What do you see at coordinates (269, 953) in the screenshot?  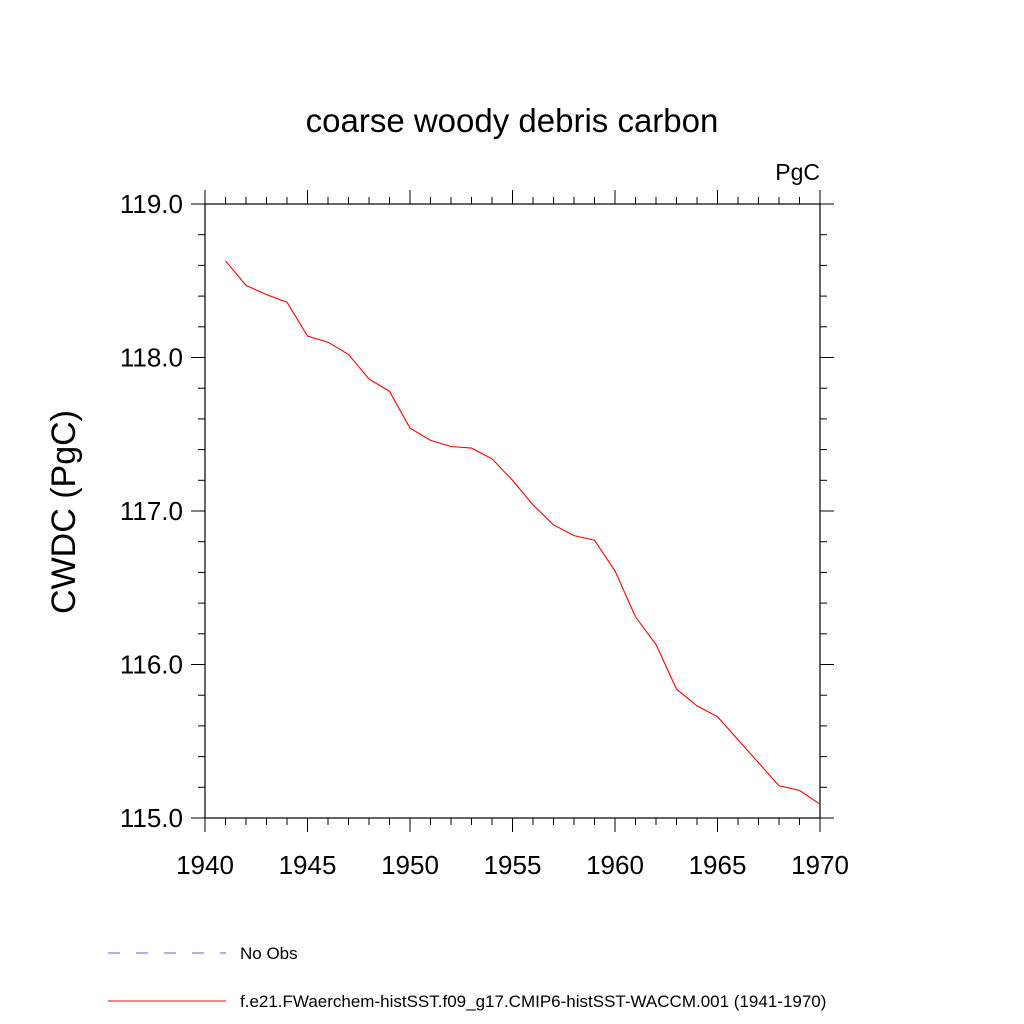 I see `legend-label-obs: No Obs` at bounding box center [269, 953].